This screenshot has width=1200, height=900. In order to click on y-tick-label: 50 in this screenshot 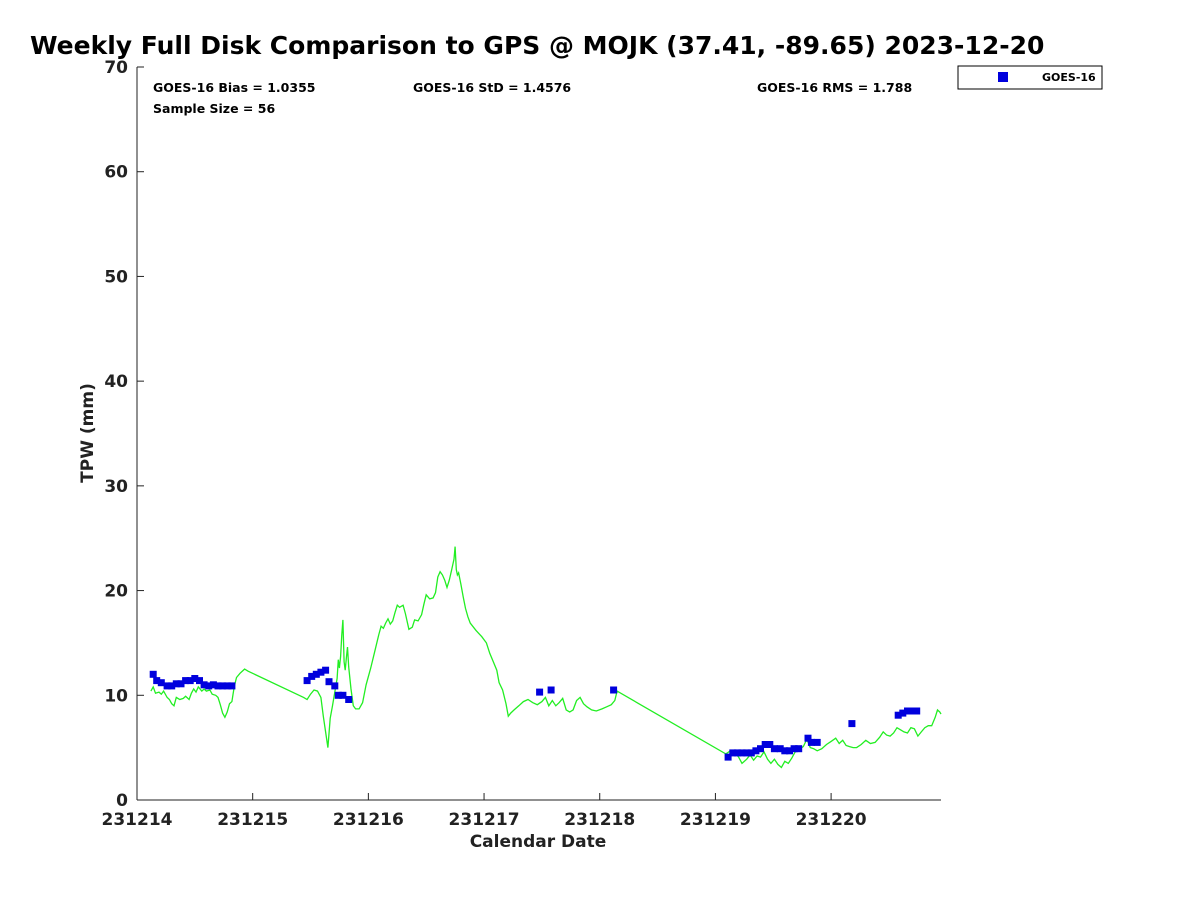, I will do `click(116, 277)`.